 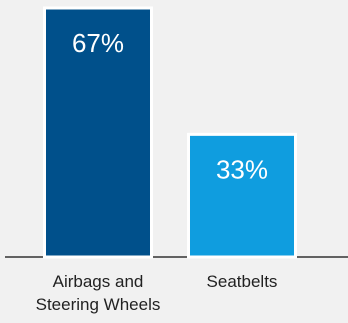 I want to click on category-label-1: Airbags and Steering Wheels, so click(x=98, y=293).